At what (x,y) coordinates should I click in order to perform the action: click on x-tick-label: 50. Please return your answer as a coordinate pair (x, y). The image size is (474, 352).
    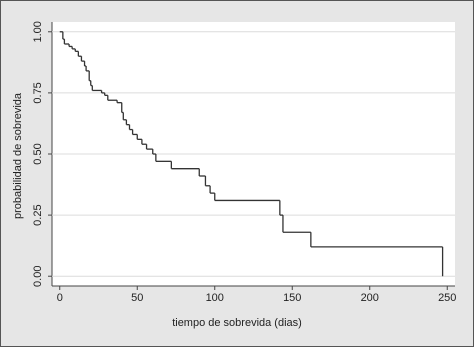
    Looking at the image, I should click on (137, 298).